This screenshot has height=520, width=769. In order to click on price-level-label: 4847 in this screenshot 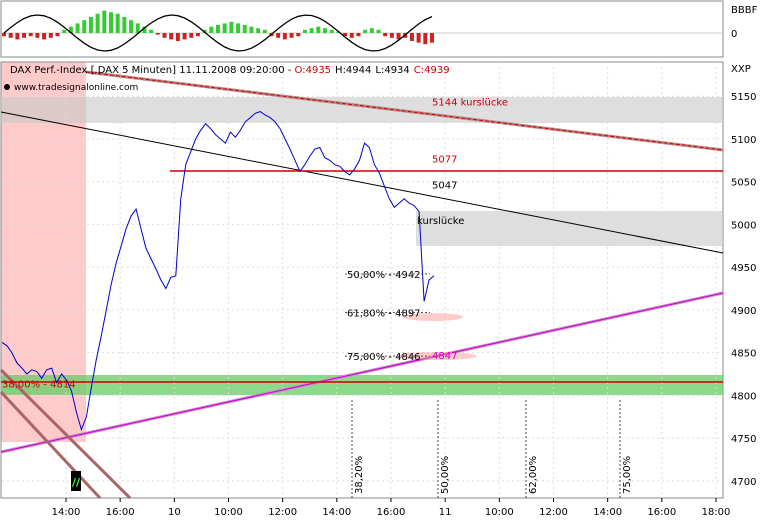, I will do `click(444, 356)`.